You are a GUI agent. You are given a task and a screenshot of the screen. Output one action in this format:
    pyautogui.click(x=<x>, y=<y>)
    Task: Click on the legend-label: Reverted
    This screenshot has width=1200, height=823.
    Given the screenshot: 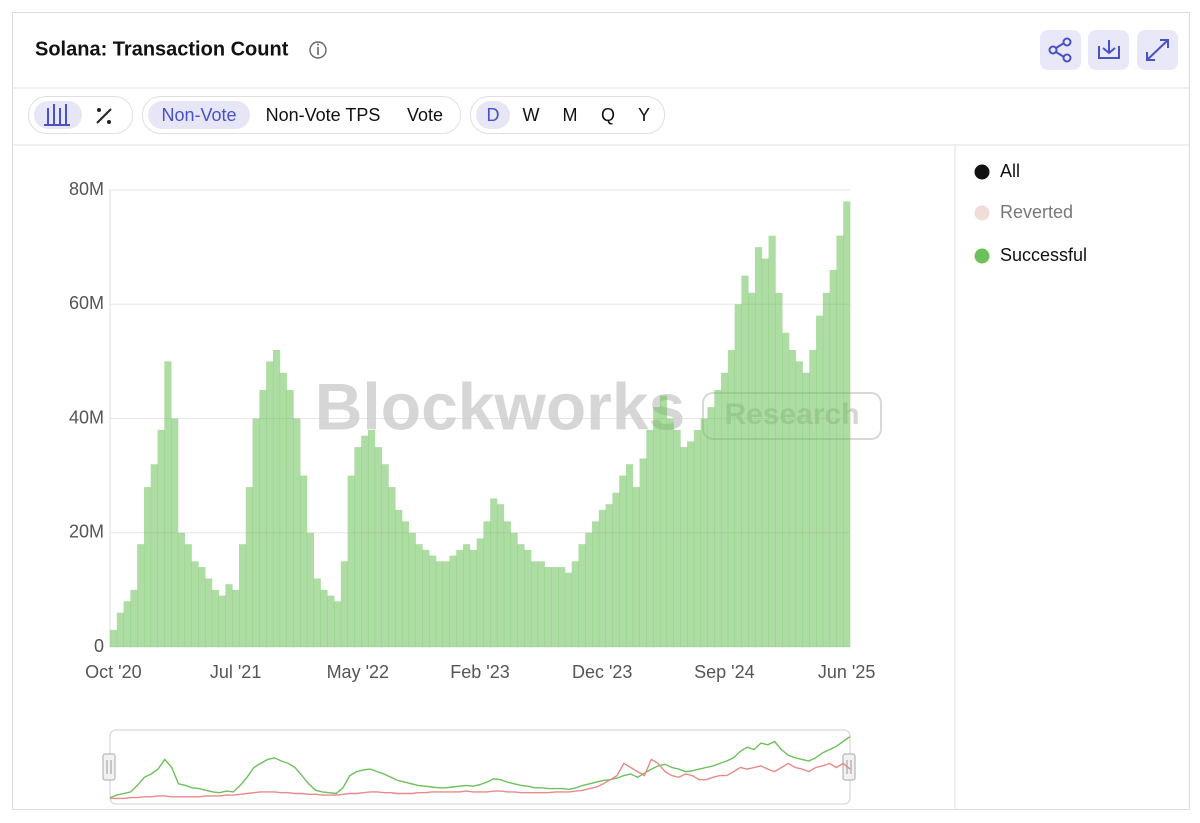 What is the action you would take?
    pyautogui.click(x=1036, y=212)
    